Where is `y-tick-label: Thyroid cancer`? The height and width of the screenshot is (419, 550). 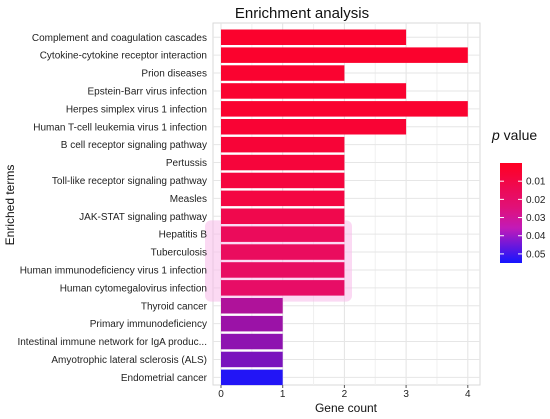 y-tick-label: Thyroid cancer is located at coordinates (174, 306).